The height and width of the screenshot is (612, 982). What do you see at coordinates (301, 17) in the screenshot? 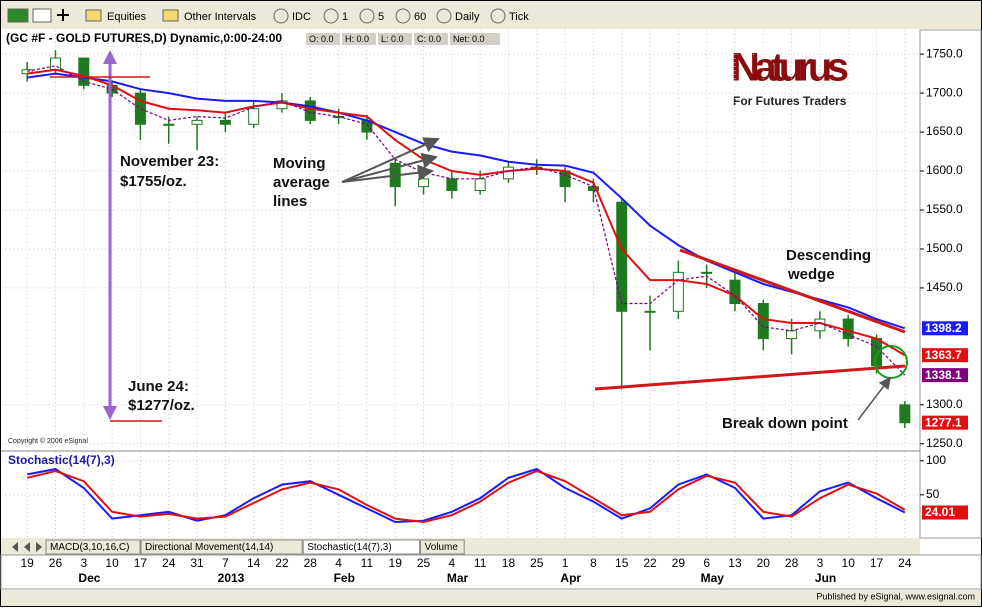
I see `toolbar-item: IDC` at bounding box center [301, 17].